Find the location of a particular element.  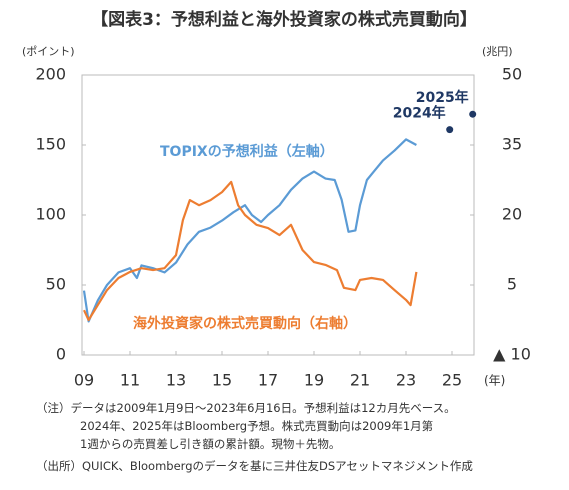

x-tick-label: 23 is located at coordinates (406, 380).